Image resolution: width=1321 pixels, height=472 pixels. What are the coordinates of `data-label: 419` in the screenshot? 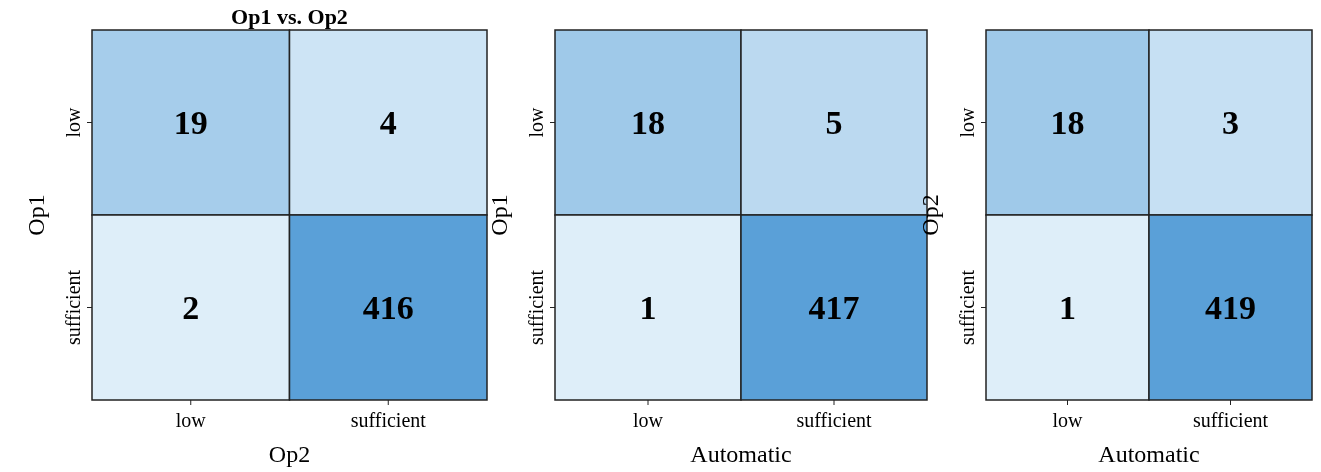 It's located at (1230, 308).